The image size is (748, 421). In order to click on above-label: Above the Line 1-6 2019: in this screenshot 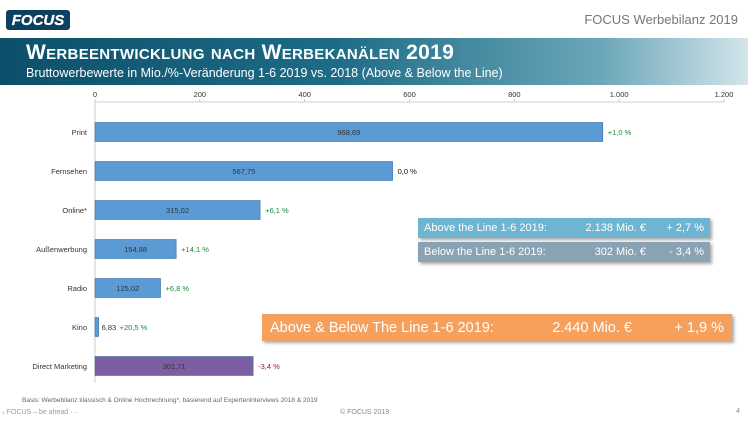, I will do `click(485, 228)`.